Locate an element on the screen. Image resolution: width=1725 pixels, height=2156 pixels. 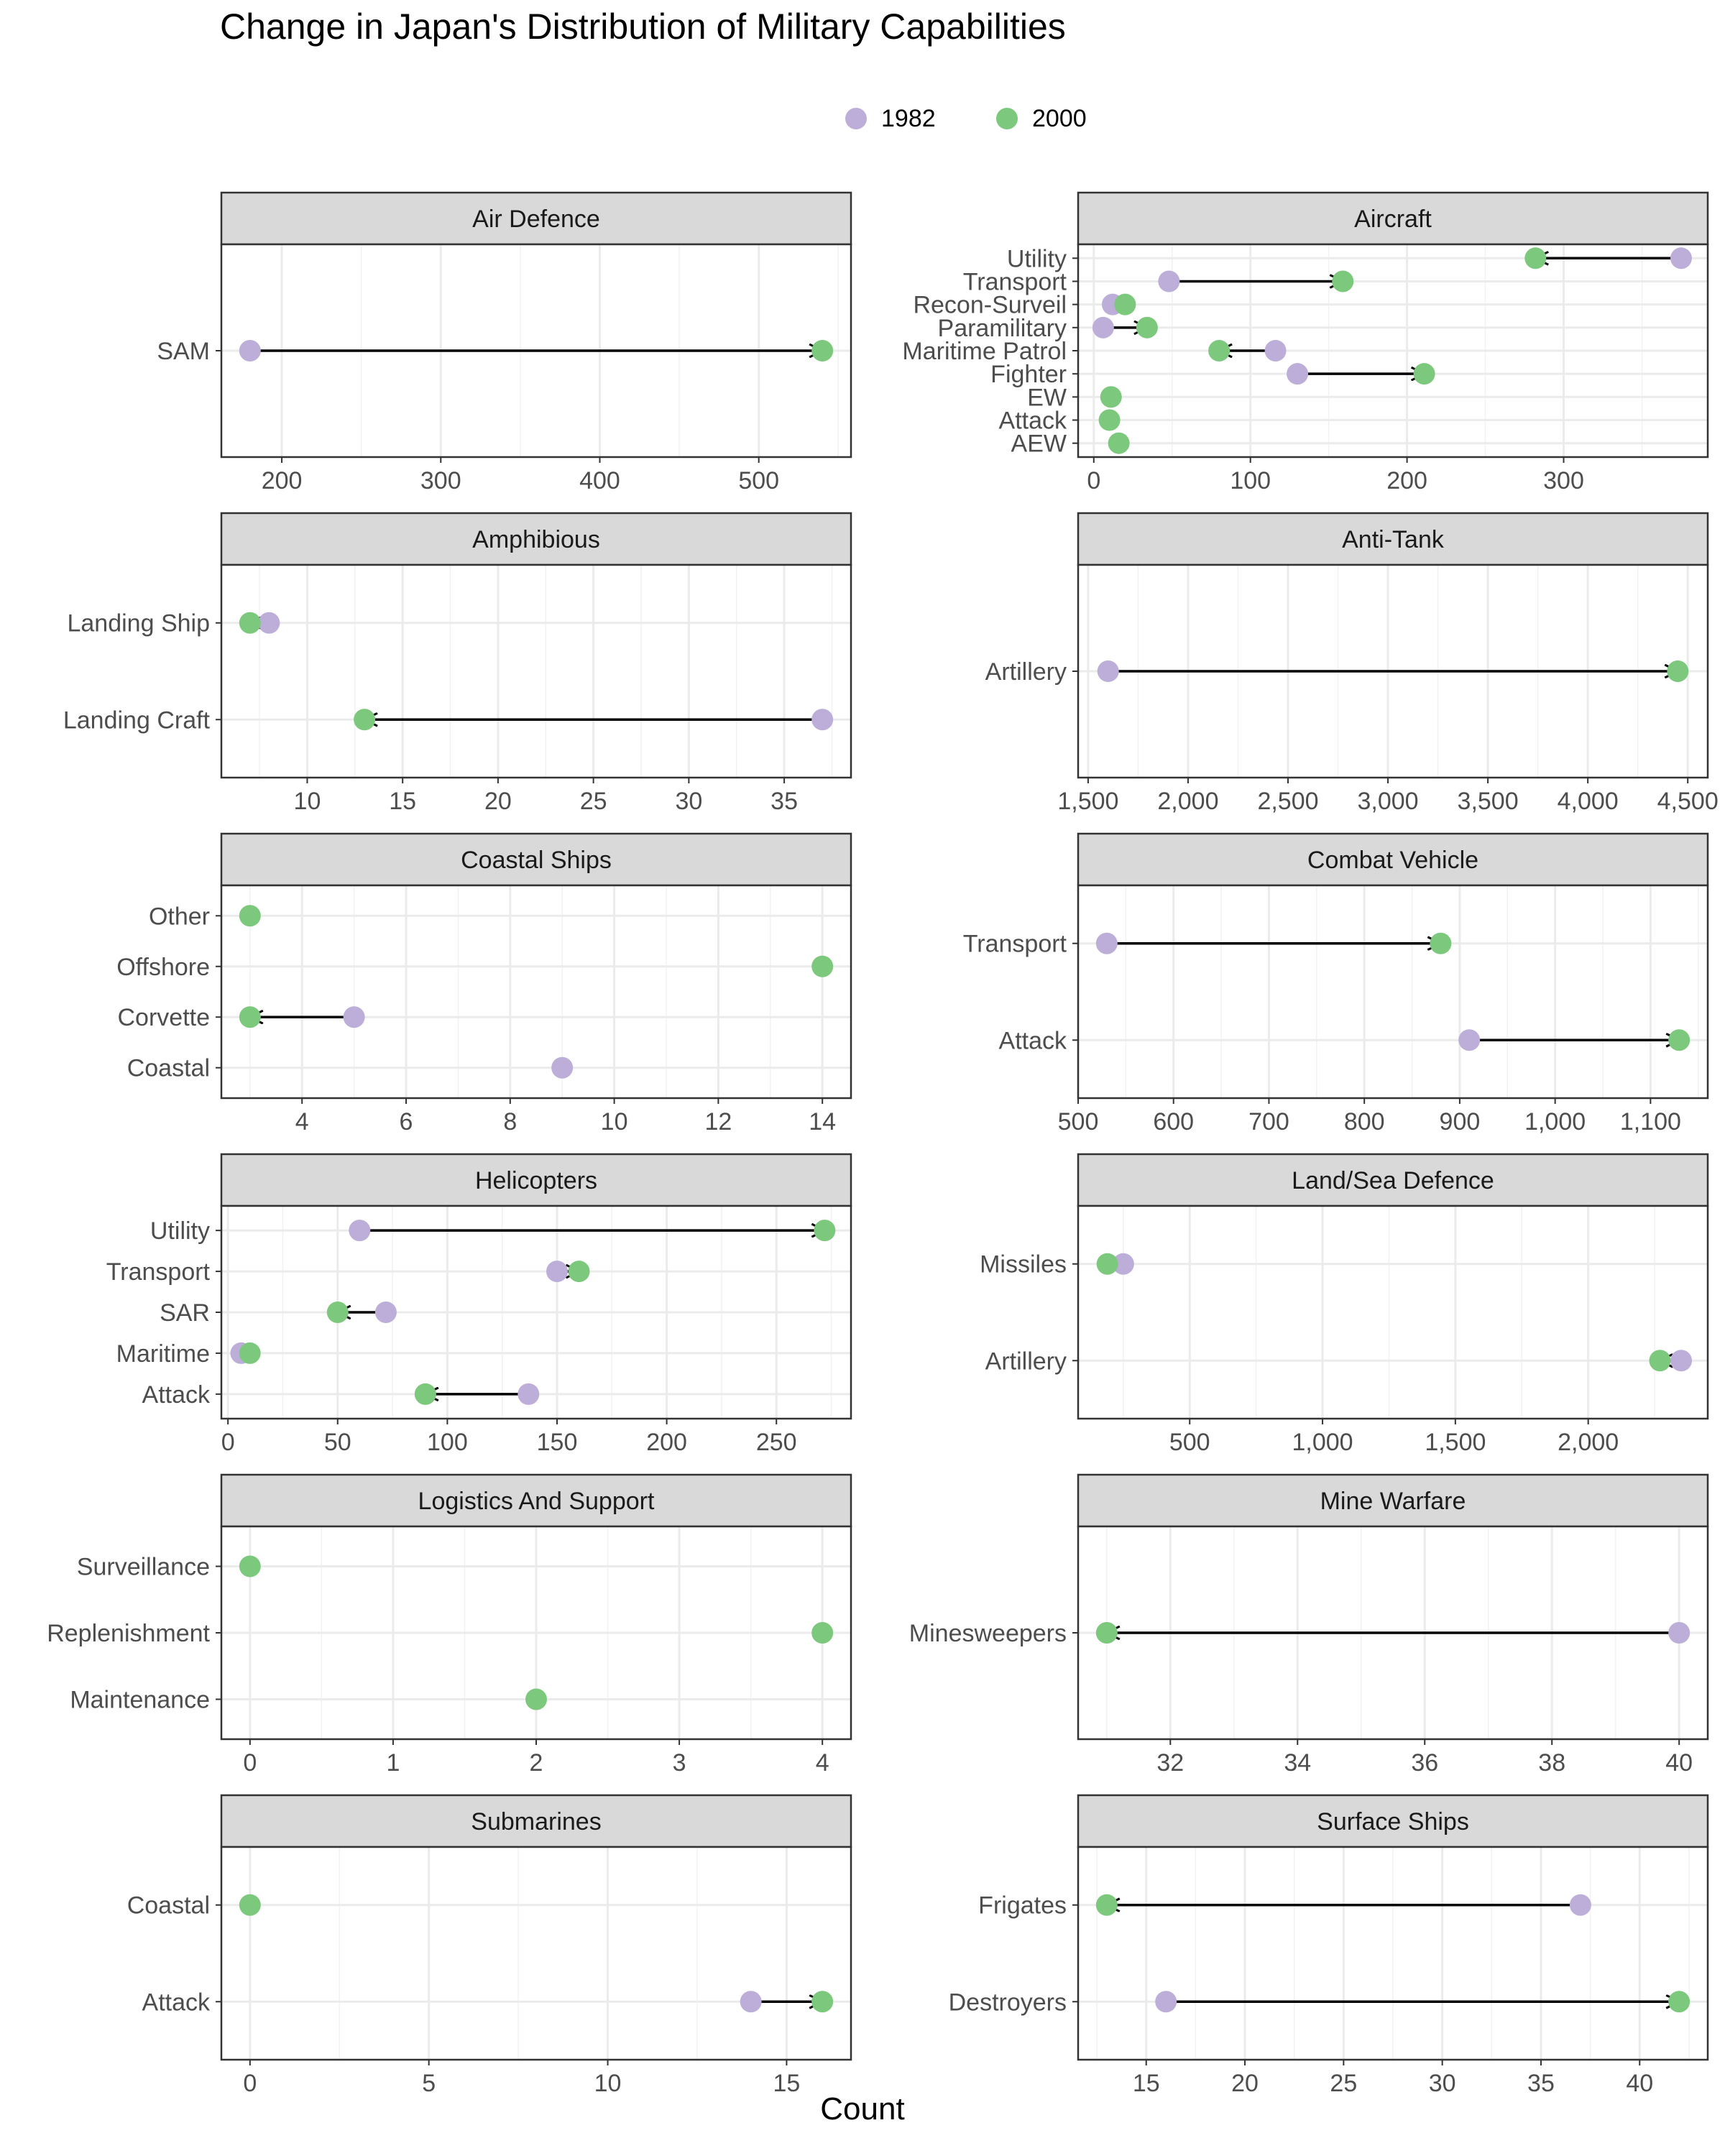
point-2000-corvette is located at coordinates (250, 1017).